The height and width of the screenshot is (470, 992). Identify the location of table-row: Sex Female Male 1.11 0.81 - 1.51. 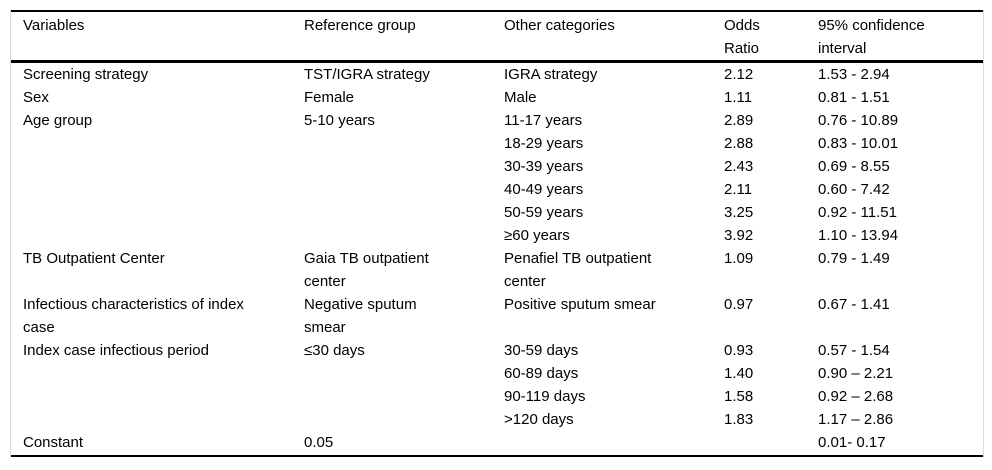
(497, 97).